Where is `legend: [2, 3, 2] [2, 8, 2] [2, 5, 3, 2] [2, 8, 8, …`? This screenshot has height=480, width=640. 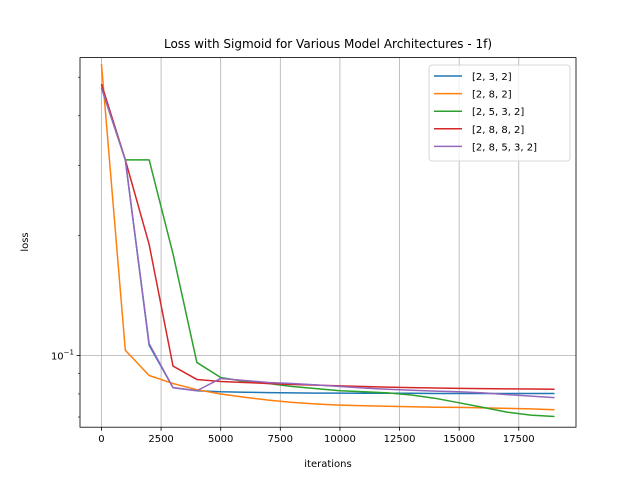 legend: [2, 3, 2] [2, 8, 2] [2, 5, 3, 2] [2, 8, 8, … is located at coordinates (499, 113).